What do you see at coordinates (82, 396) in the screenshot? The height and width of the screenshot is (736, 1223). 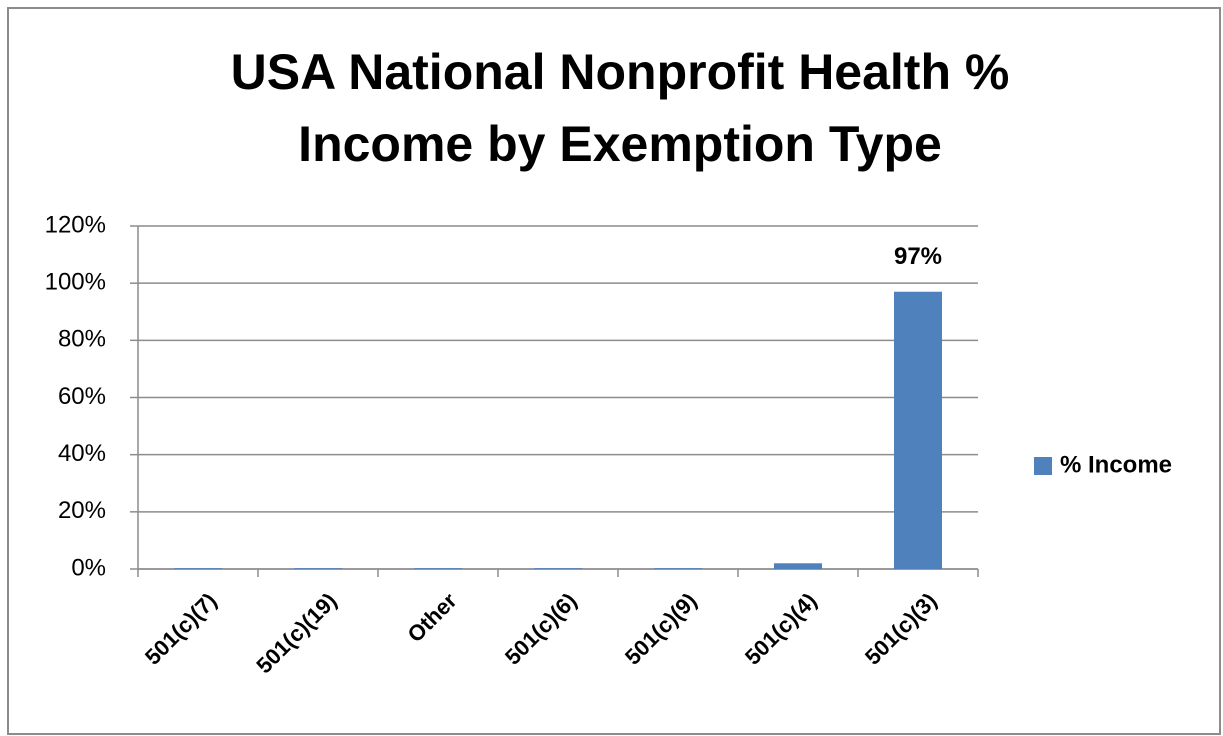 I see `y-tick-label: 60%` at bounding box center [82, 396].